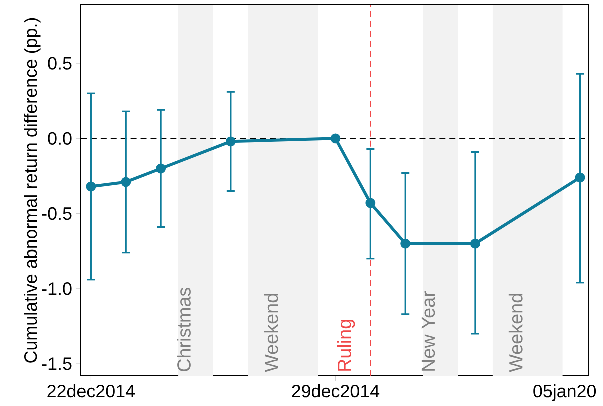 This screenshot has width=603, height=406. What do you see at coordinates (565, 393) in the screenshot?
I see `x-tick-label: 05jan20` at bounding box center [565, 393].